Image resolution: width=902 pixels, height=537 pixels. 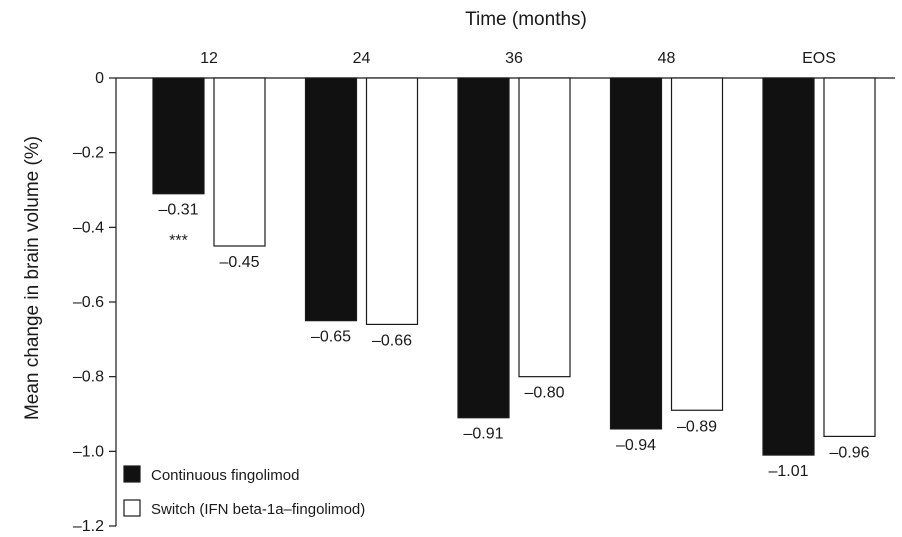 What do you see at coordinates (239, 262) in the screenshot?
I see `data-label: –0.45` at bounding box center [239, 262].